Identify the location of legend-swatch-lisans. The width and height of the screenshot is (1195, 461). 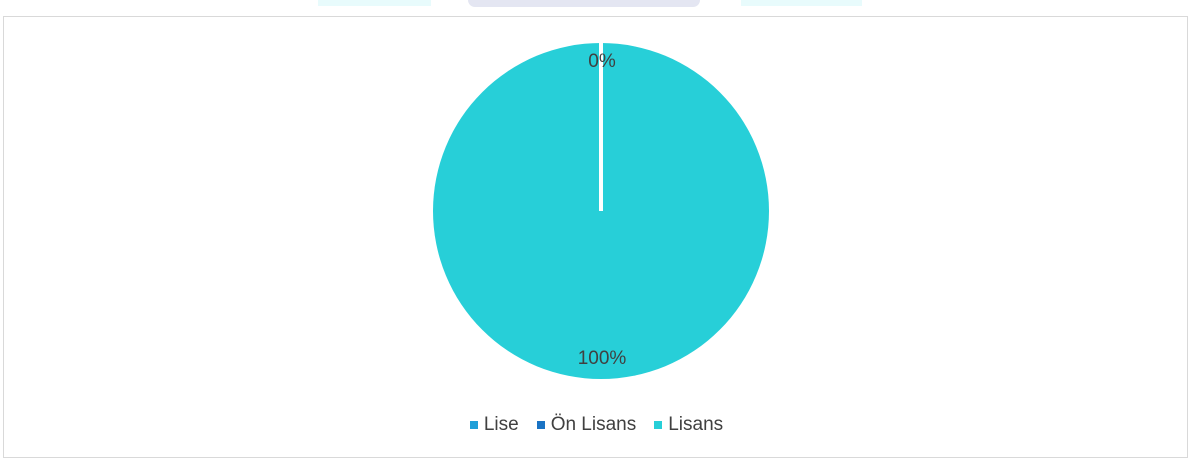
(658, 425).